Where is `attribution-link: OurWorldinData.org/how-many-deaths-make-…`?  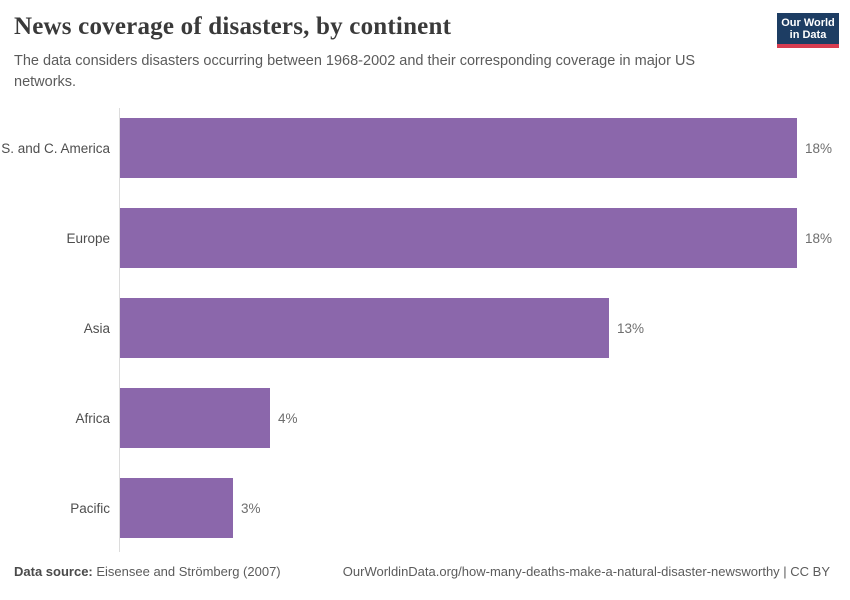 attribution-link: OurWorldinData.org/how-many-deaths-make-… is located at coordinates (586, 571).